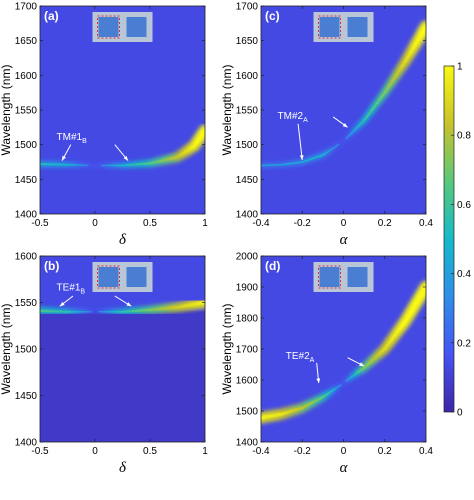  What do you see at coordinates (464, 343) in the screenshot?
I see `colorbar-tick-label: 0.2` at bounding box center [464, 343].